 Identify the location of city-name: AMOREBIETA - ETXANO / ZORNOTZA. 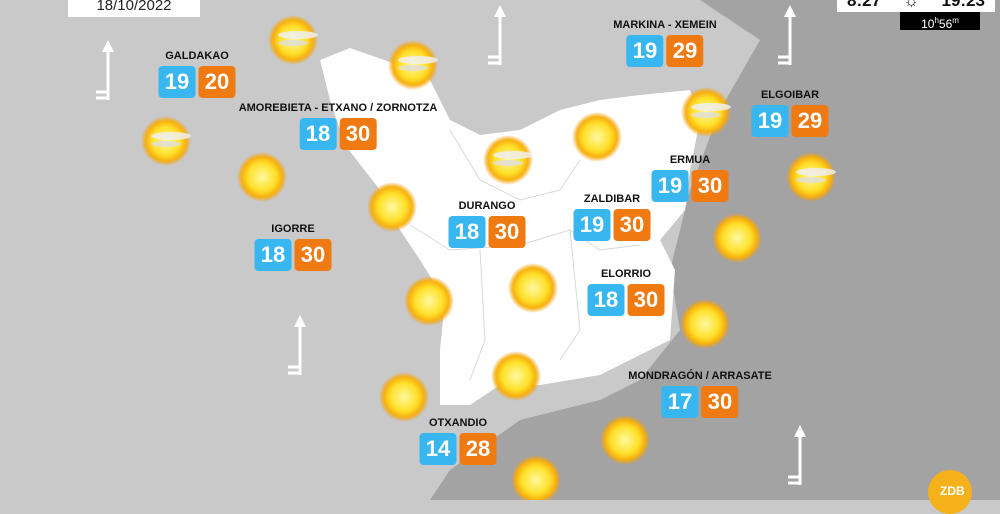
(338, 108).